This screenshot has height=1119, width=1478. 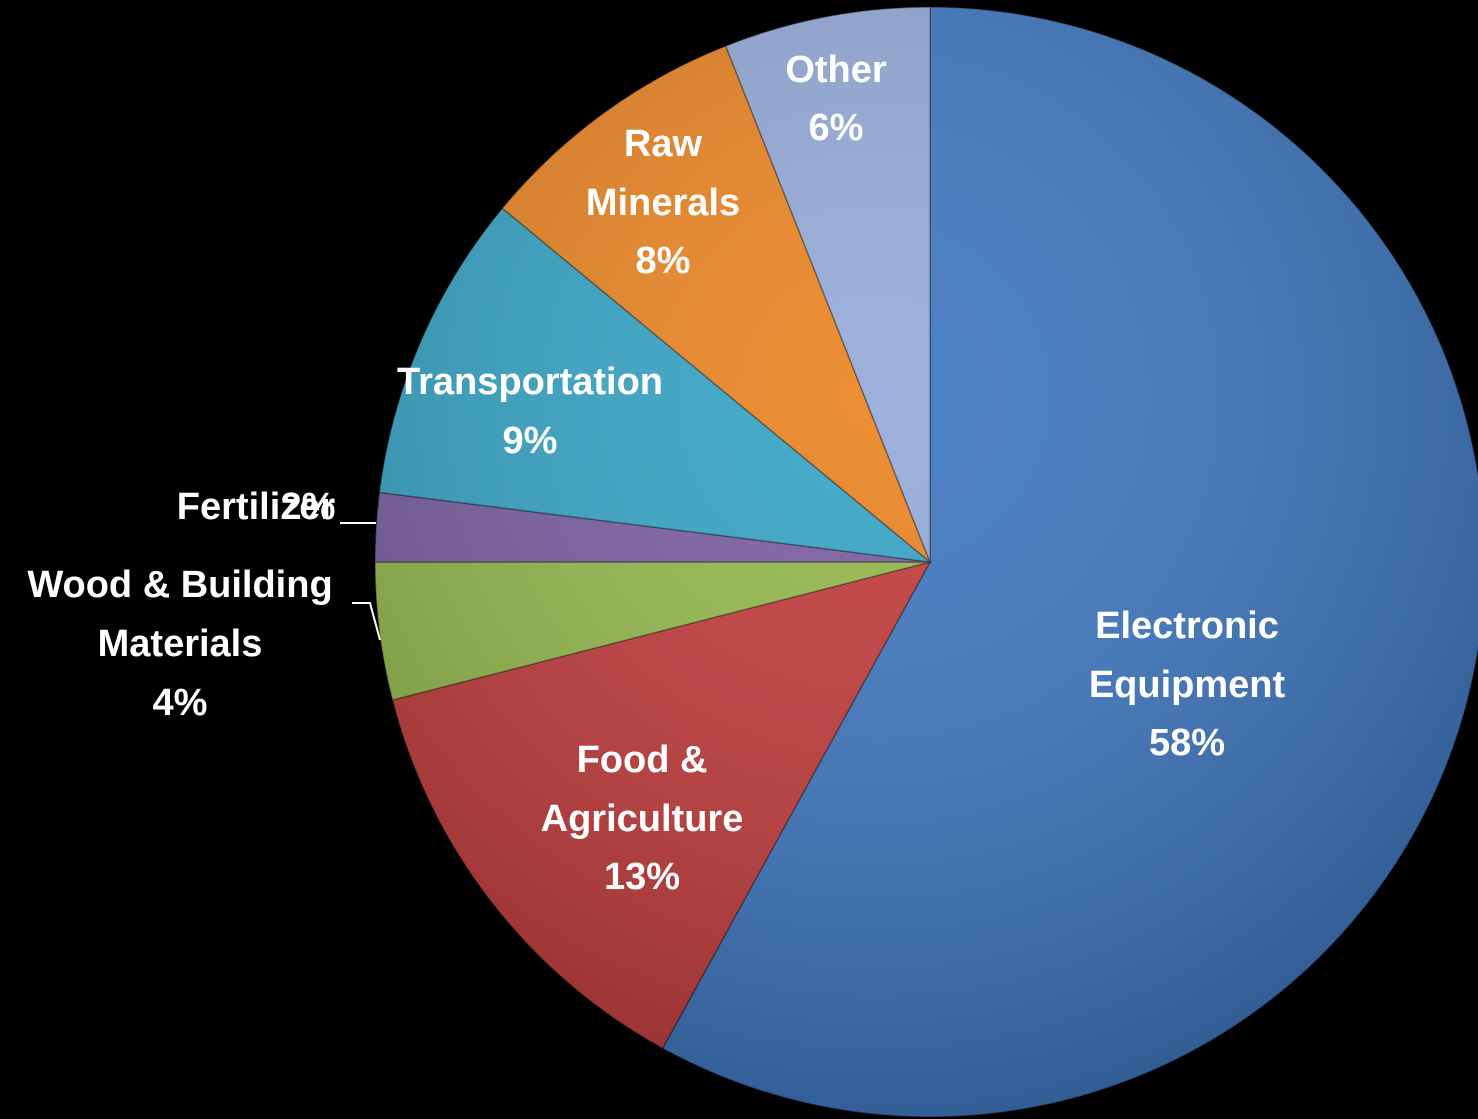 What do you see at coordinates (663, 261) in the screenshot?
I see `value-label: 8%` at bounding box center [663, 261].